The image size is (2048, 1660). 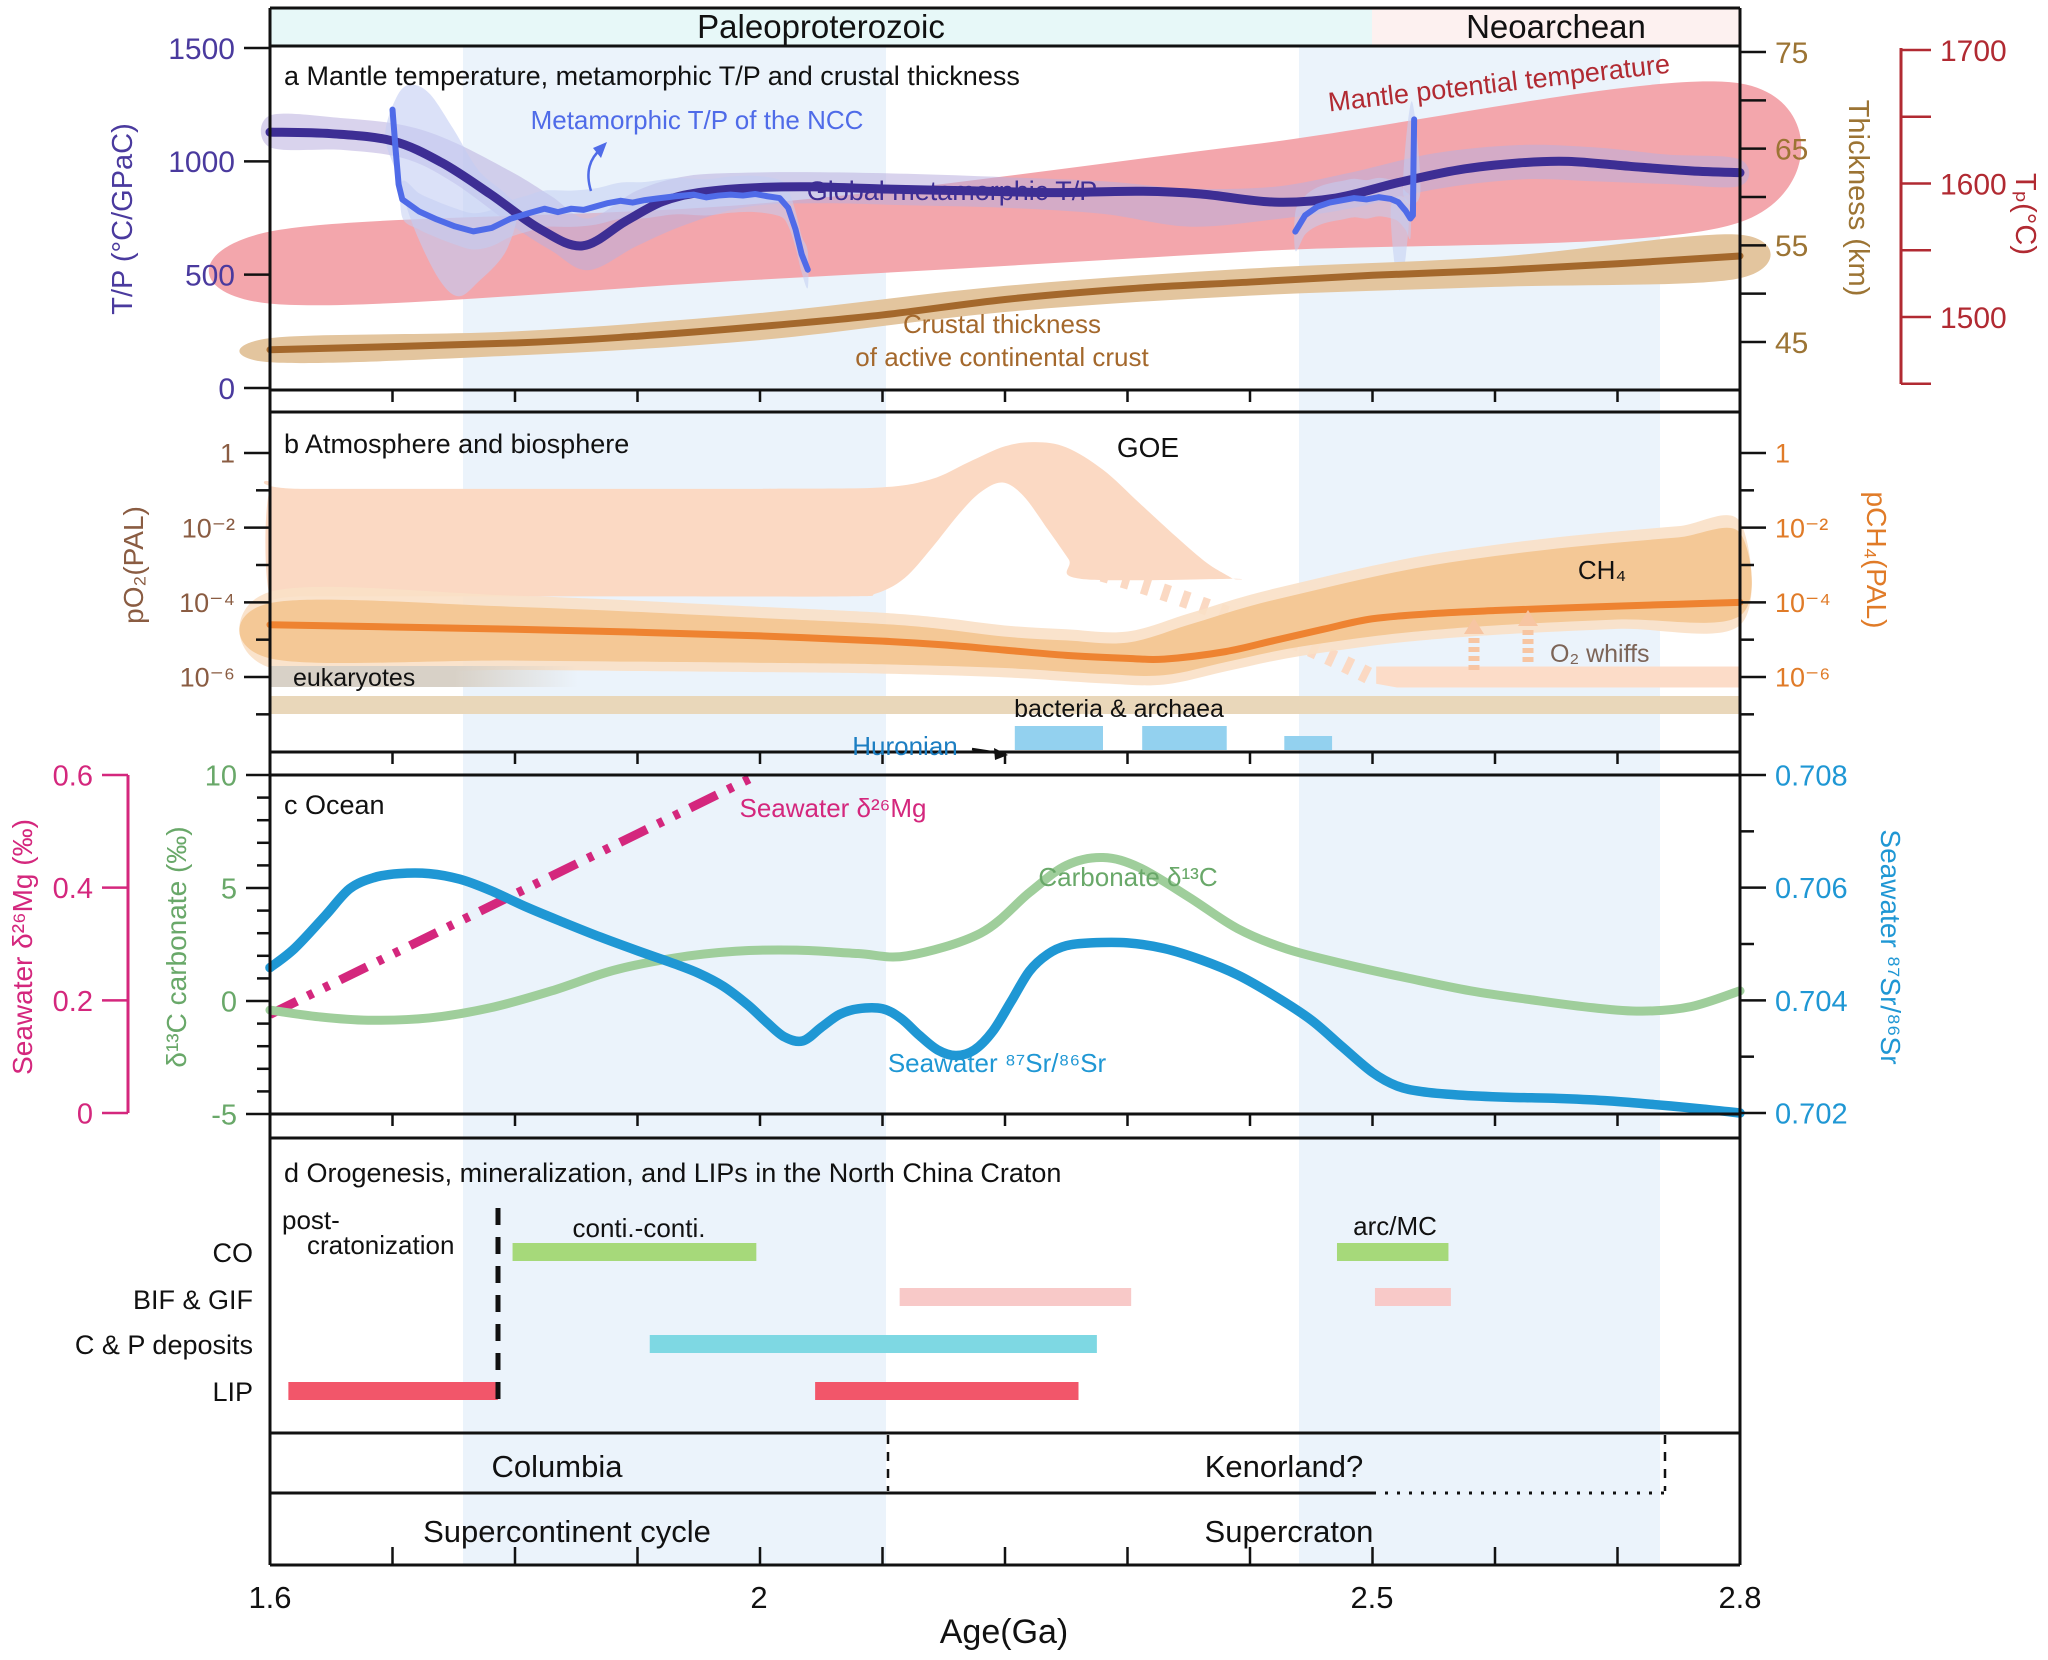 I want to click on row-label-bif-gif: BIF & GIF, so click(x=193, y=1300).